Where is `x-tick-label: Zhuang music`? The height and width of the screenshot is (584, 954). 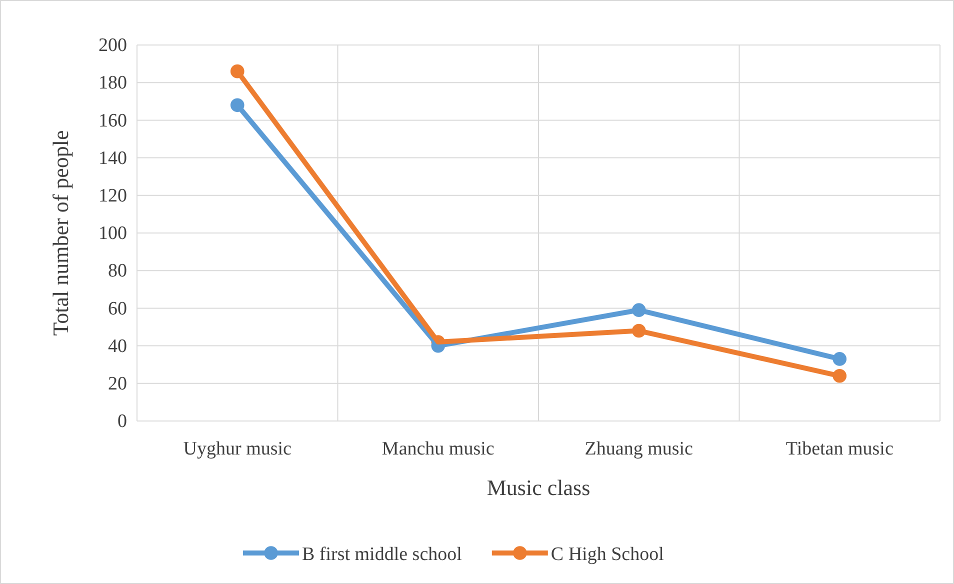 x-tick-label: Zhuang music is located at coordinates (638, 449).